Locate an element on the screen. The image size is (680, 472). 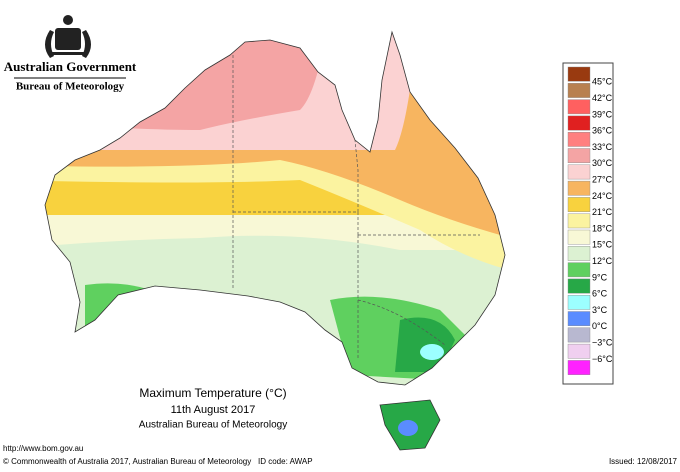
scale-label: 27°C is located at coordinates (602, 179).